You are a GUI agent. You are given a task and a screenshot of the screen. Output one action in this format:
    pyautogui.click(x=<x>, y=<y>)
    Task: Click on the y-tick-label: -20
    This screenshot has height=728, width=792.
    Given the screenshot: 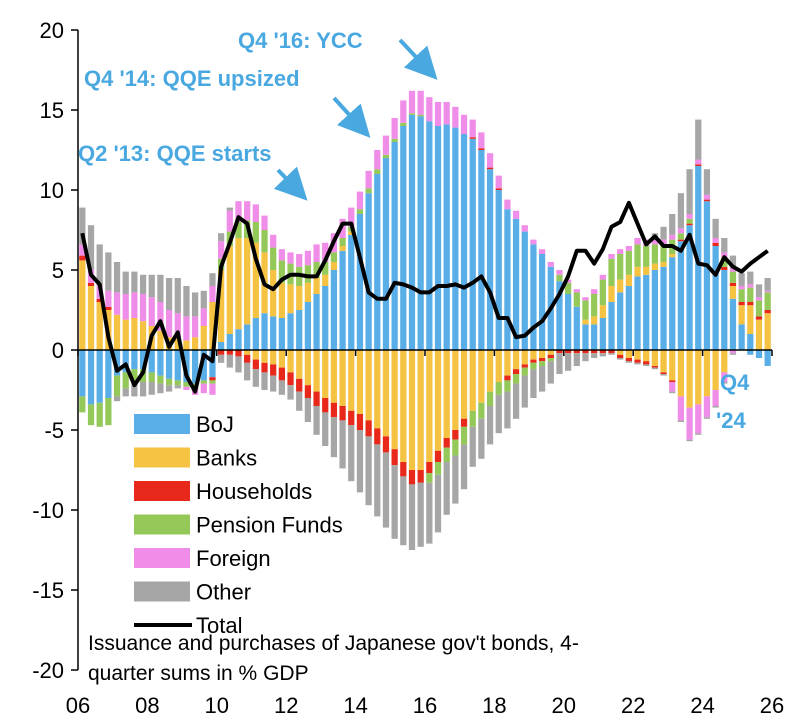 What is the action you would take?
    pyautogui.click(x=48, y=670)
    